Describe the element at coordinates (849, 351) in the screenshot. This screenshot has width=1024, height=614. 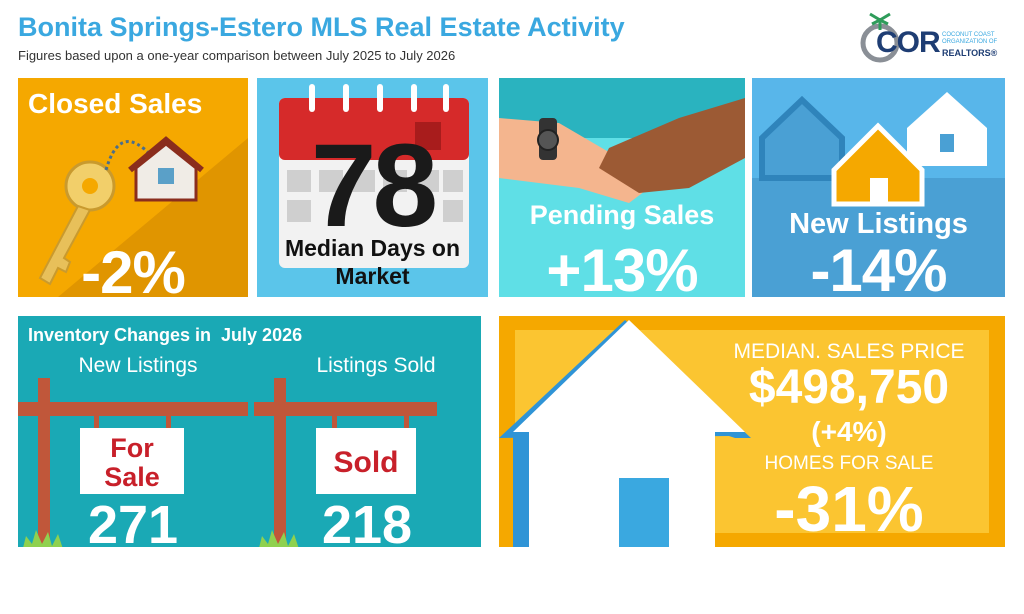
I see `price-label: MEDIAN. SALES PRICE` at that location.